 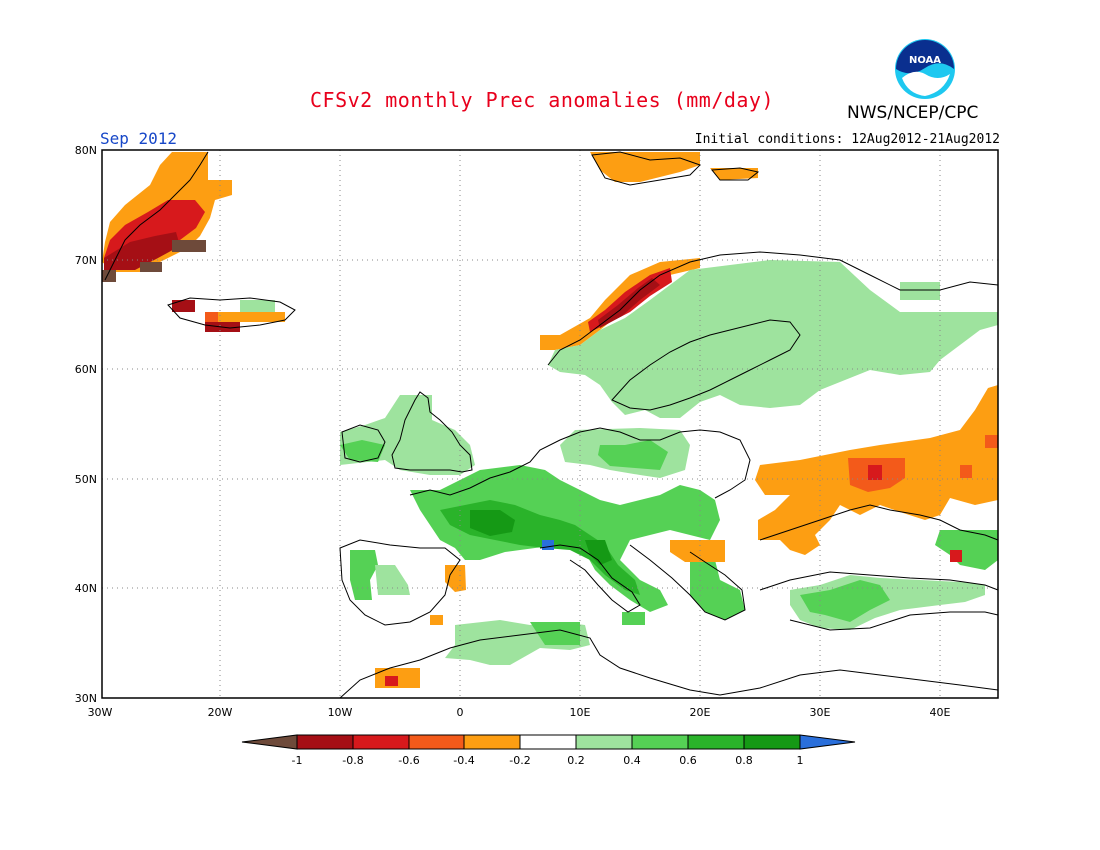 I want to click on lon-label: 30E, so click(x=820, y=712).